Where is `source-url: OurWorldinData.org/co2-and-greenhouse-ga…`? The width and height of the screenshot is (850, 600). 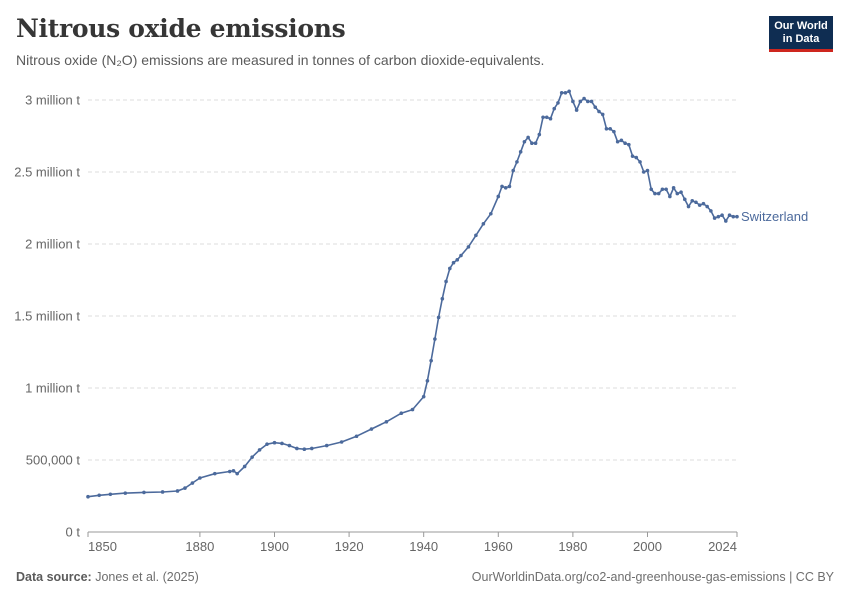
source-url: OurWorldinData.org/co2-and-greenhouse-ga… is located at coordinates (652, 577).